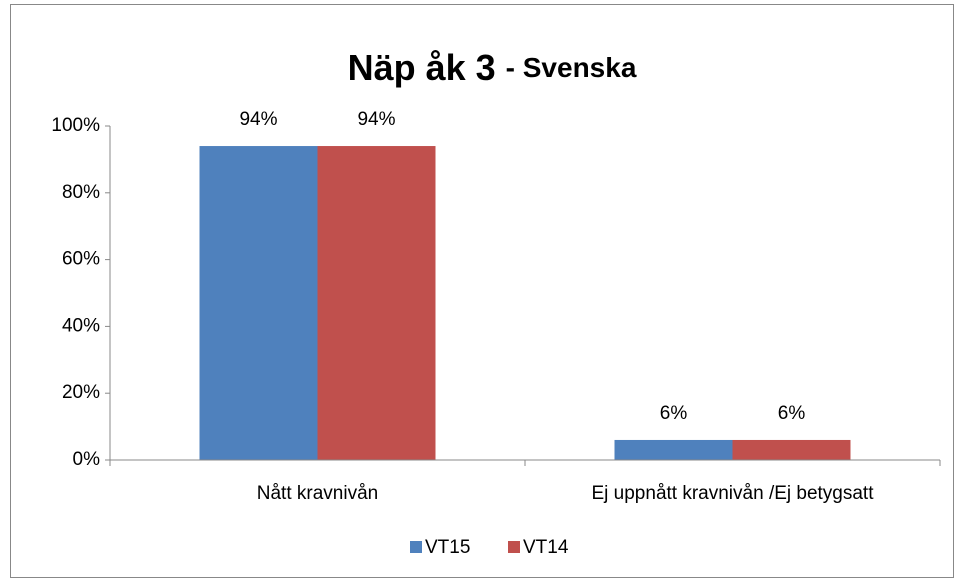  I want to click on y-tick-label: 40%, so click(81, 325).